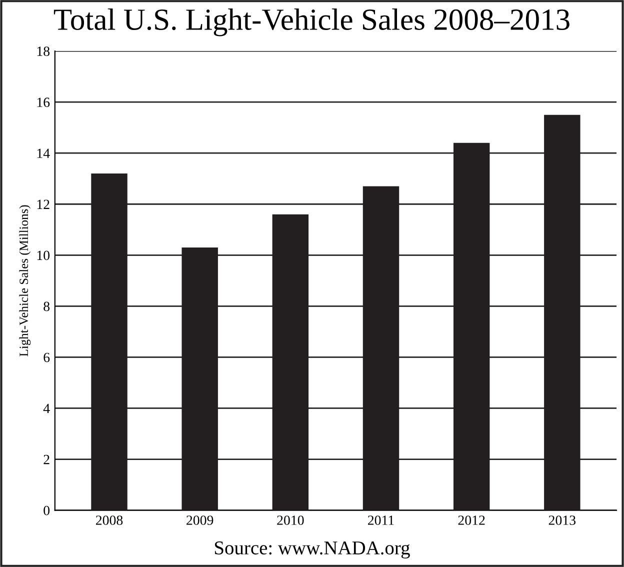 The image size is (624, 567). I want to click on y-tick-label: 12, so click(43, 204).